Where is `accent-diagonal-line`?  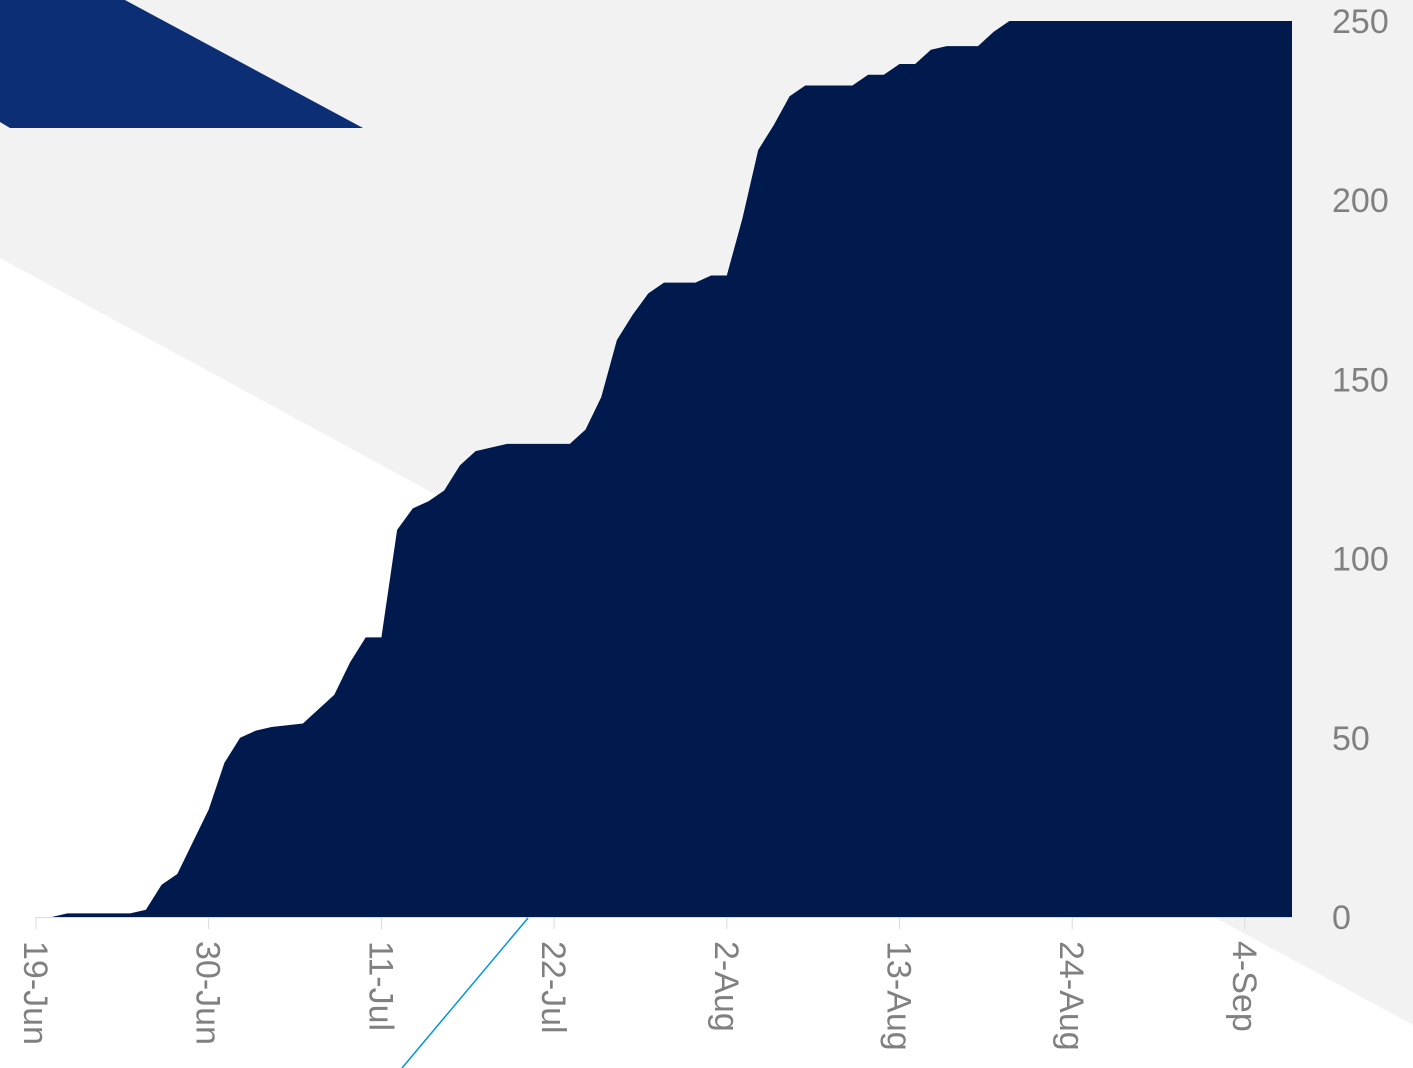 accent-diagonal-line is located at coordinates (465, 992).